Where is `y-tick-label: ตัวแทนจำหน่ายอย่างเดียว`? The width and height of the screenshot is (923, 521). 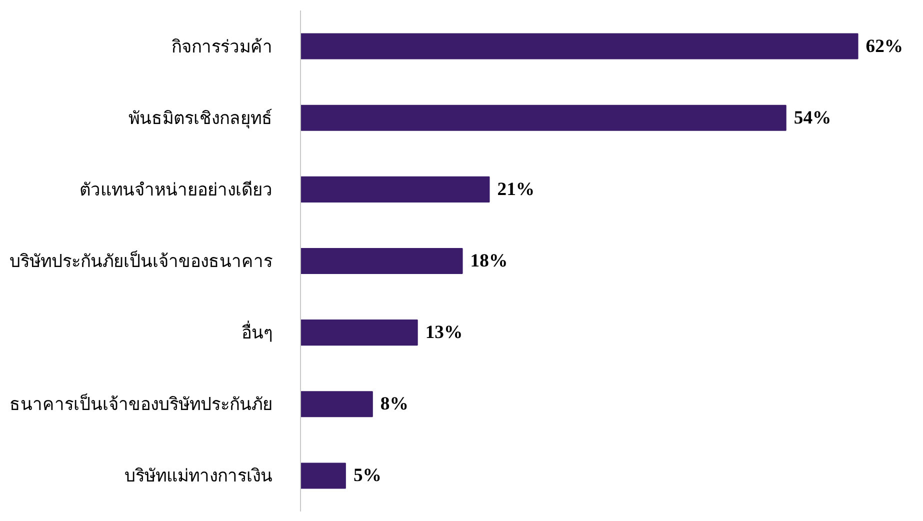 y-tick-label: ตัวแทนจำหน่ายอย่างเดียว is located at coordinates (176, 189).